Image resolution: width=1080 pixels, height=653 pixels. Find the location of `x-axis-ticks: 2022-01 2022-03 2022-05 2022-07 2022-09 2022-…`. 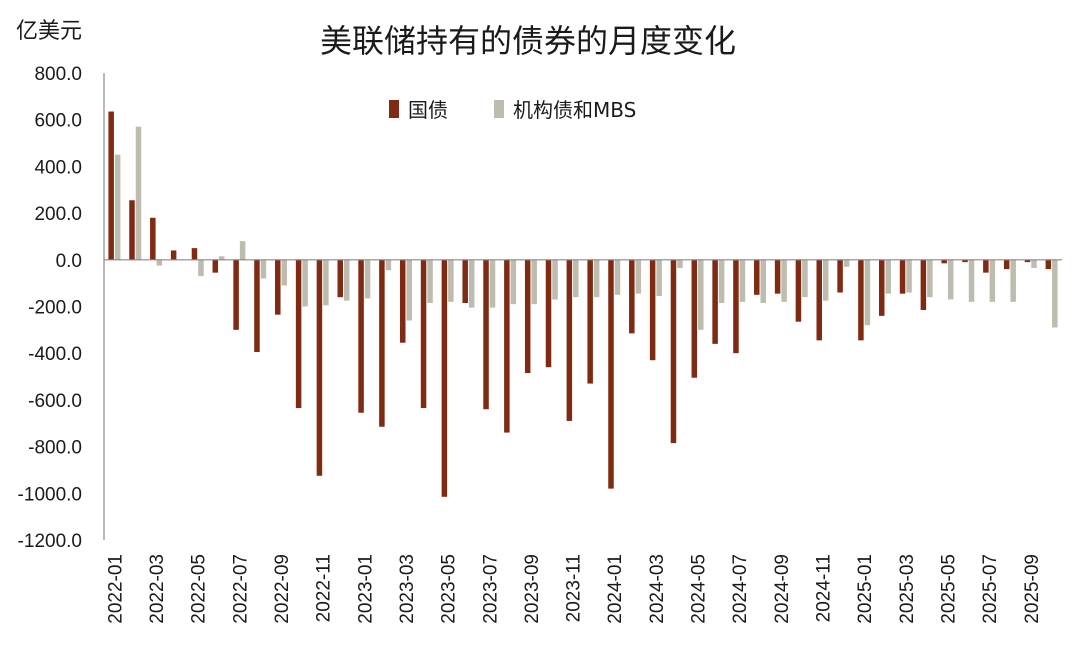

x-axis-ticks: 2022-01 2022-03 2022-05 2022-07 2022-09 2022-… is located at coordinates (573, 589).